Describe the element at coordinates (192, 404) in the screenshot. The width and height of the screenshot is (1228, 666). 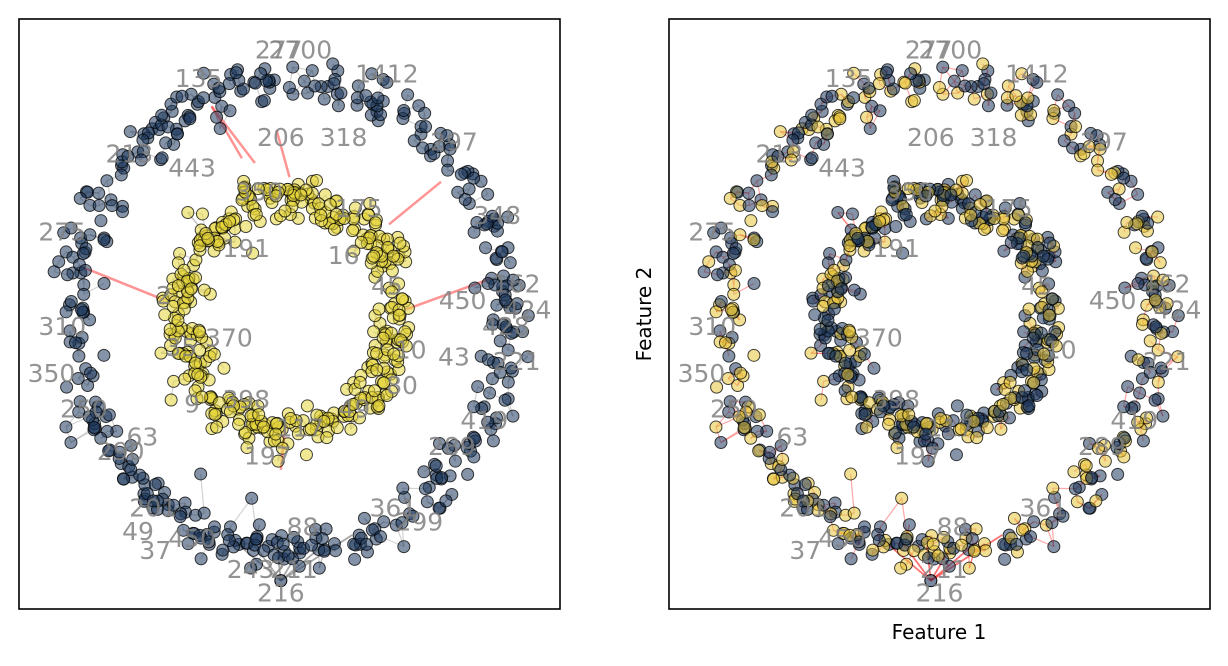
I see `point-label: 9` at that location.